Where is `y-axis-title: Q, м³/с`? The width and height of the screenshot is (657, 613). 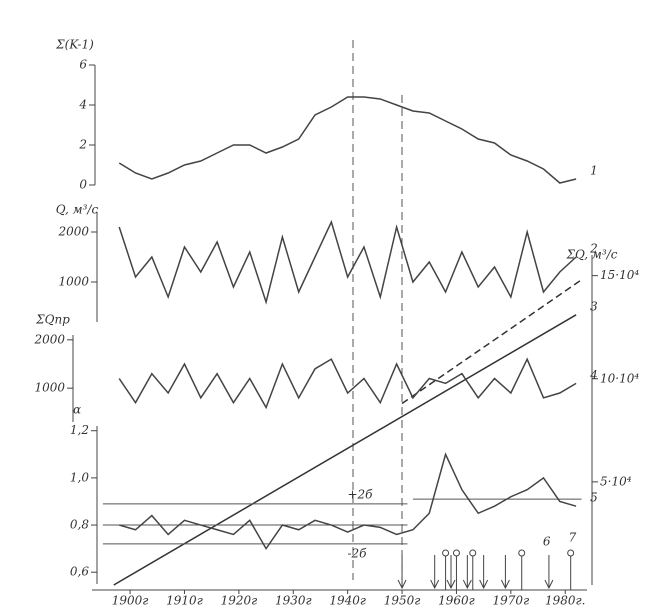
y-axis-title: Q, м³/с is located at coordinates (77, 210).